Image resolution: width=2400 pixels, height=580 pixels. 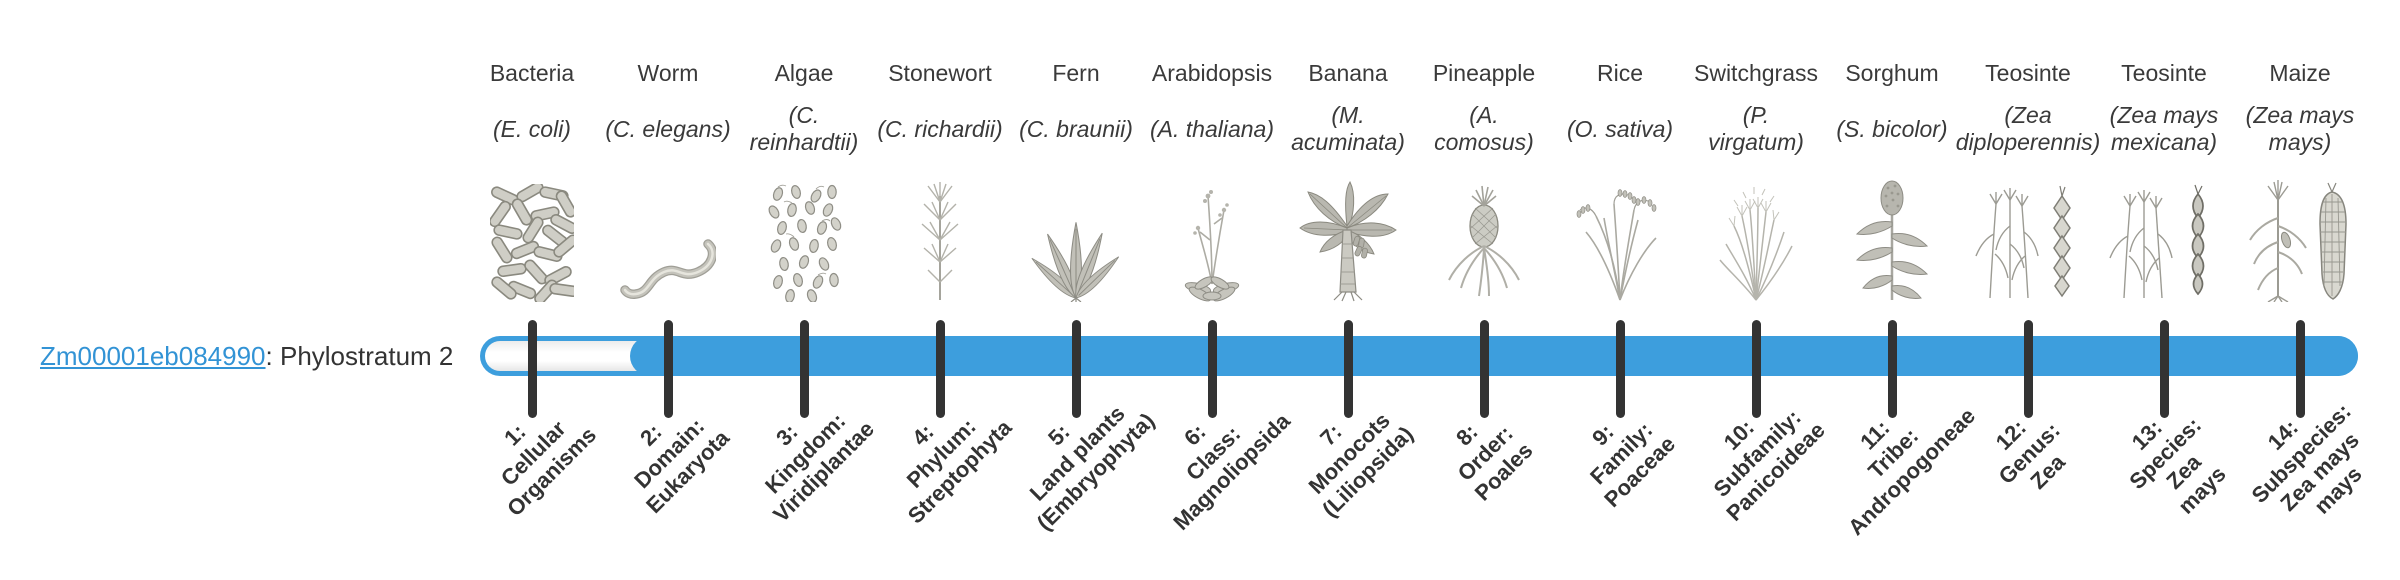 What do you see at coordinates (1348, 73) in the screenshot?
I see `organism-common-name: Banana` at bounding box center [1348, 73].